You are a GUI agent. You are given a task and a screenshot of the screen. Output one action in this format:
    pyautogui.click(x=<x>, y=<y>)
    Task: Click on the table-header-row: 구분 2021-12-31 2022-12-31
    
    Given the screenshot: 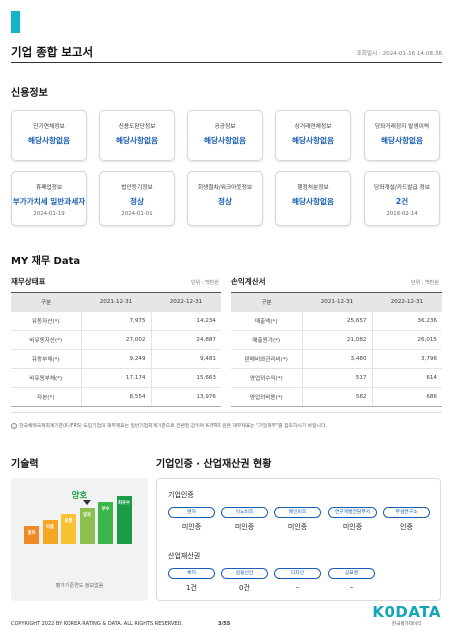 What is the action you would take?
    pyautogui.click(x=116, y=302)
    